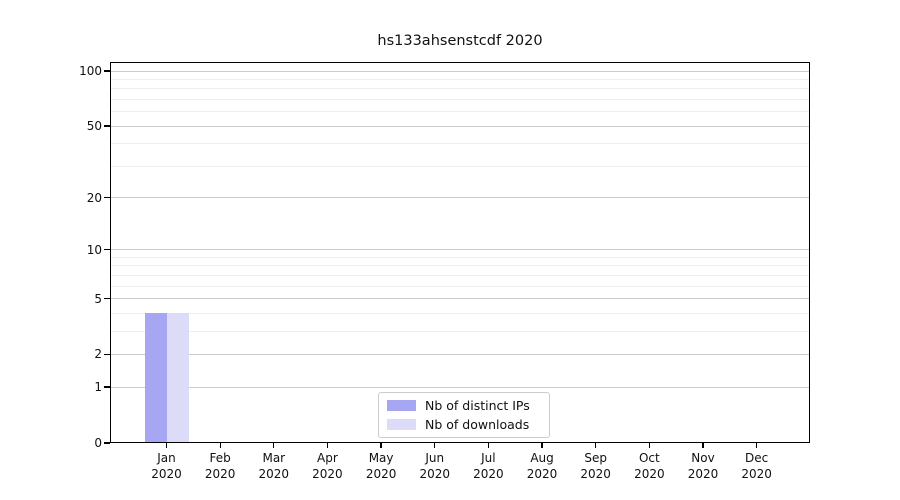 Image resolution: width=900 pixels, height=500 pixels. I want to click on y-tick-label: 100, so click(90, 71).